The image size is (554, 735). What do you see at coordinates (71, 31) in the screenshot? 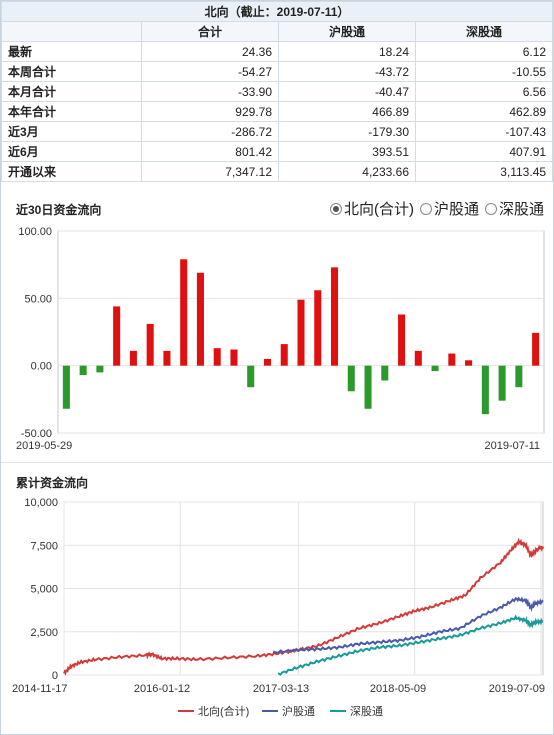
I see `header-blank` at bounding box center [71, 31].